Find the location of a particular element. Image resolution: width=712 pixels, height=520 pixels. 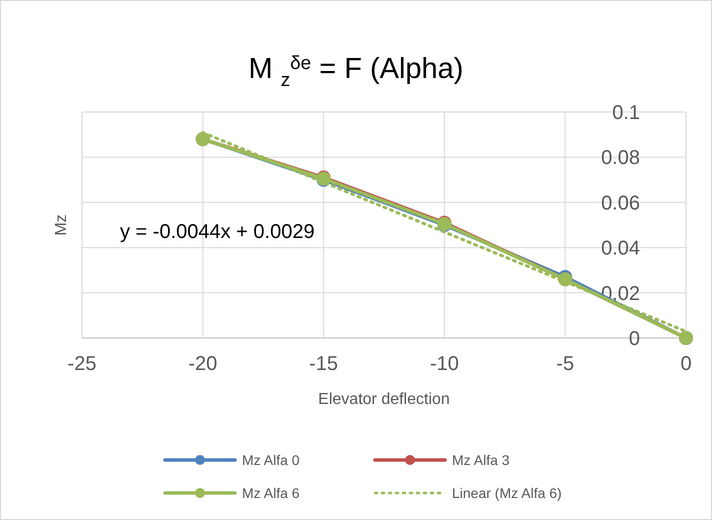

legend-label: Linear (Mz Alfa 6) is located at coordinates (507, 493).